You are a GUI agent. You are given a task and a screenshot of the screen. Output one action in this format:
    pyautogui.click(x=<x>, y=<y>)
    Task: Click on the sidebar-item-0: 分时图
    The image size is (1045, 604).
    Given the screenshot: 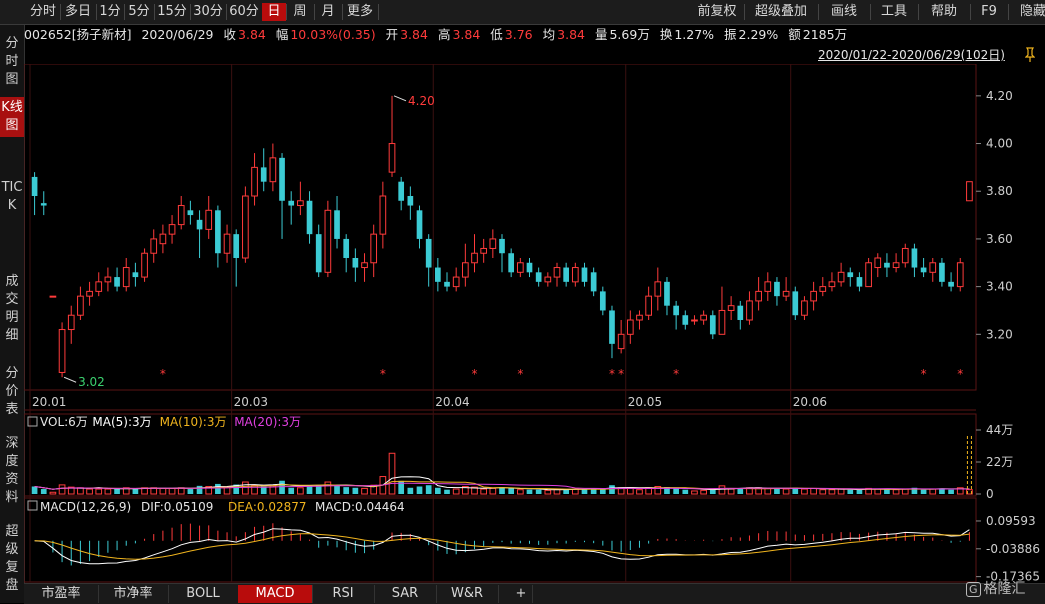 What is the action you would take?
    pyautogui.click(x=12, y=61)
    